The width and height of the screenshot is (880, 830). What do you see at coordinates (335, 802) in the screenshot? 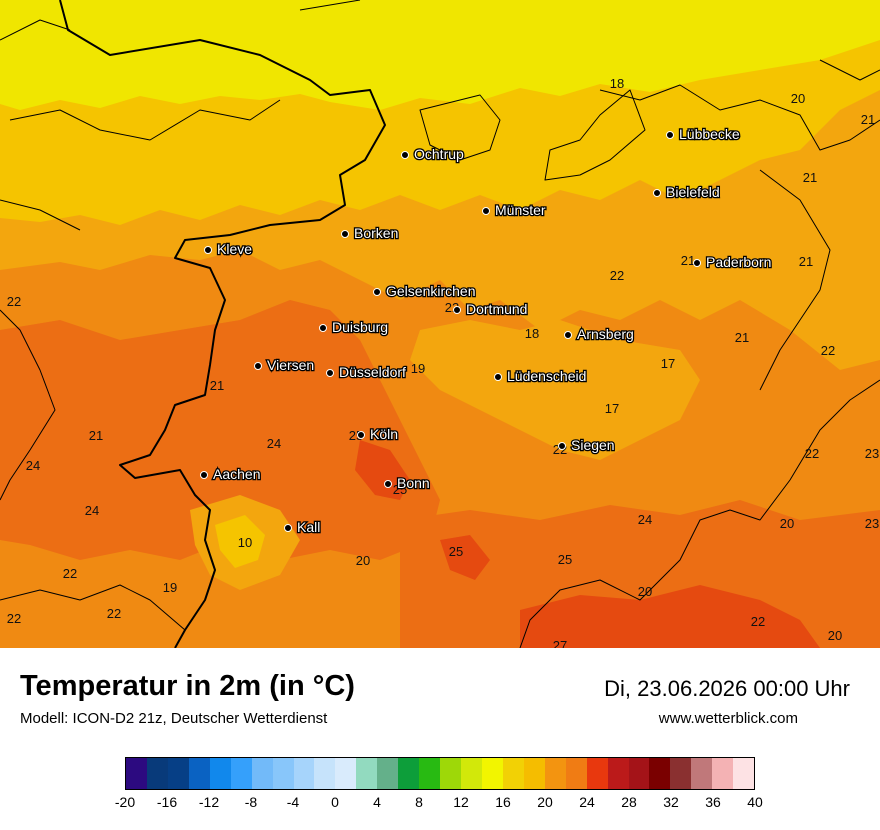
I see `legend-tick-label: 0` at bounding box center [335, 802].